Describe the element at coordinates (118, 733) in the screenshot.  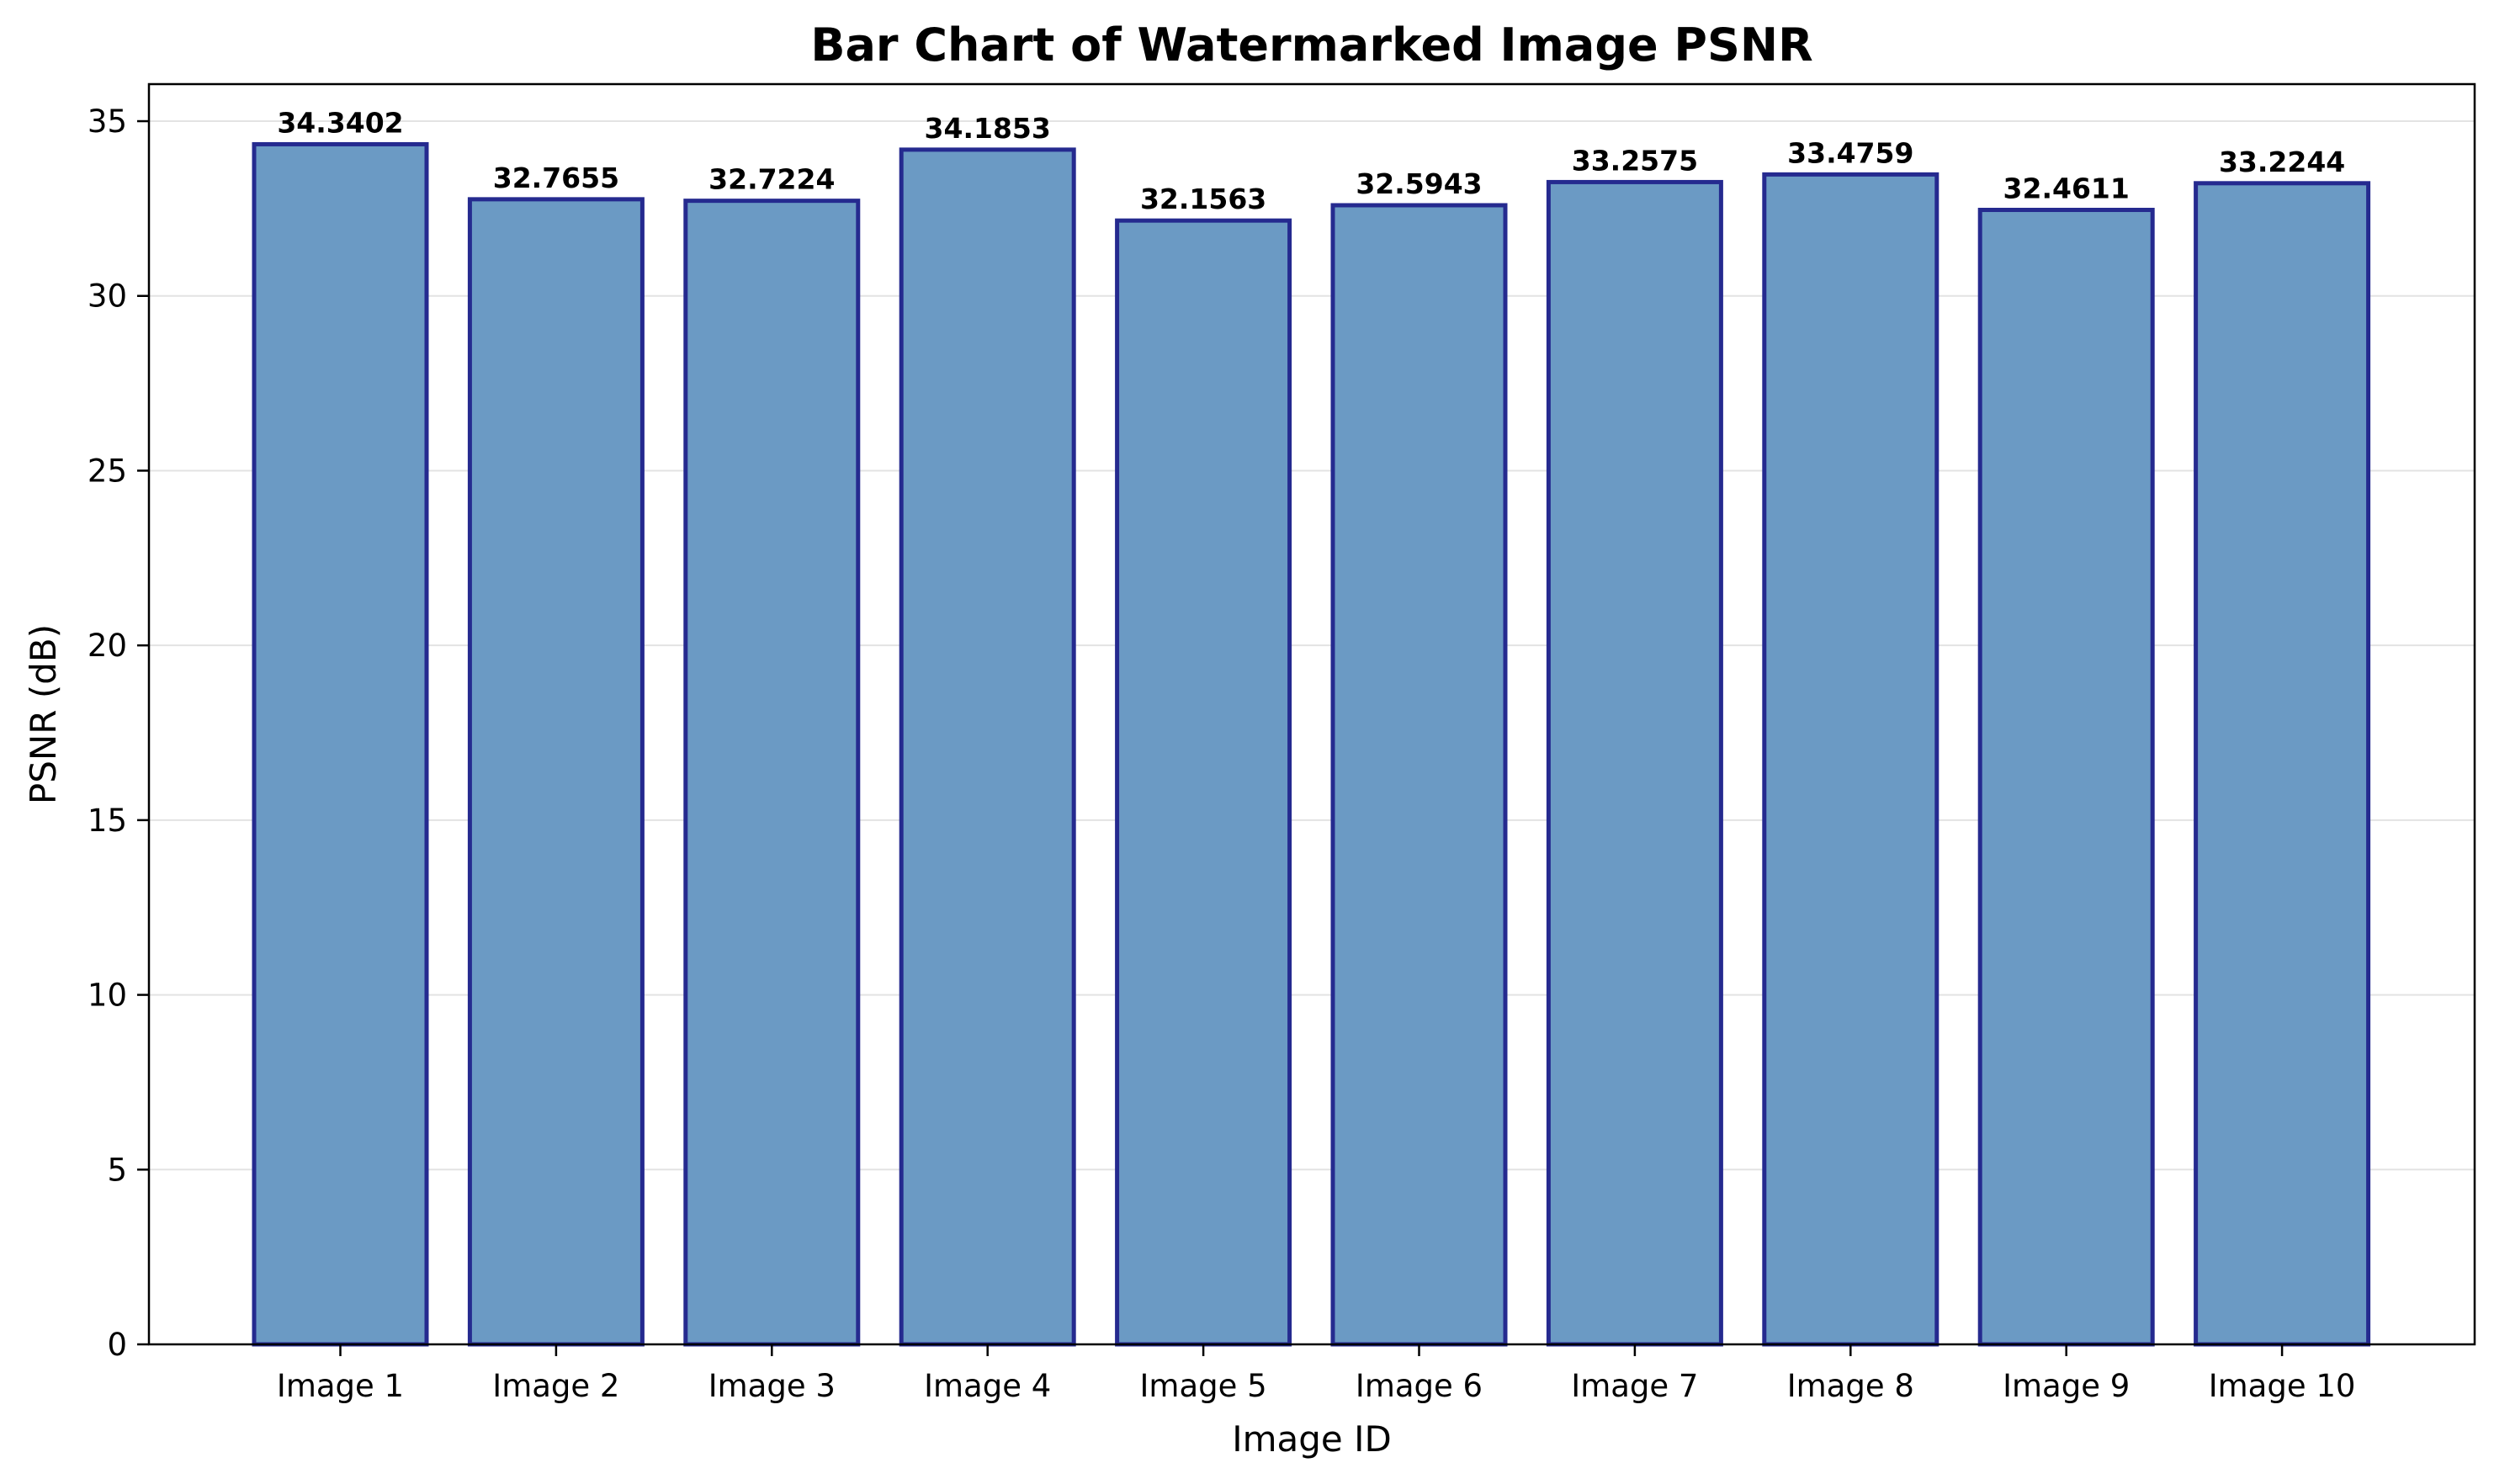
I see `y-axis-ticks: 0 5 10 15 20 25 30 35` at that location.